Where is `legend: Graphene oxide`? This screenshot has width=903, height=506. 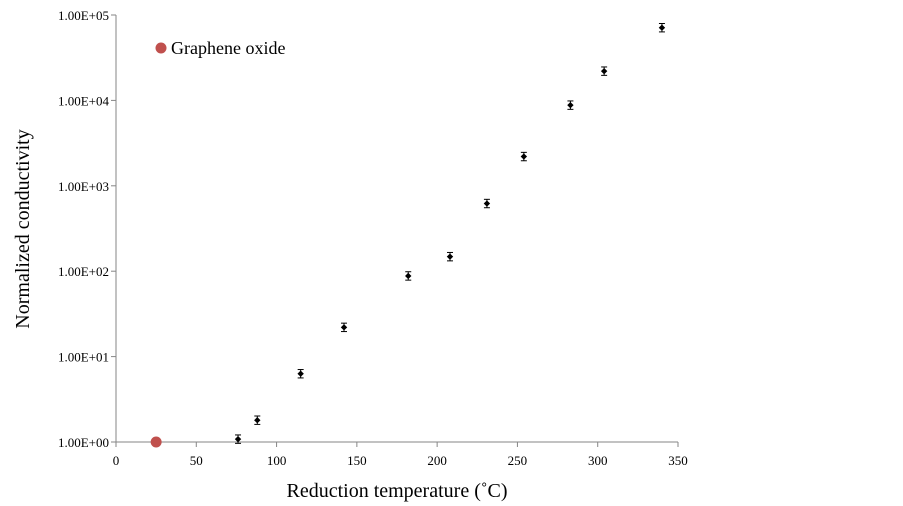
legend: Graphene oxide is located at coordinates (220, 48).